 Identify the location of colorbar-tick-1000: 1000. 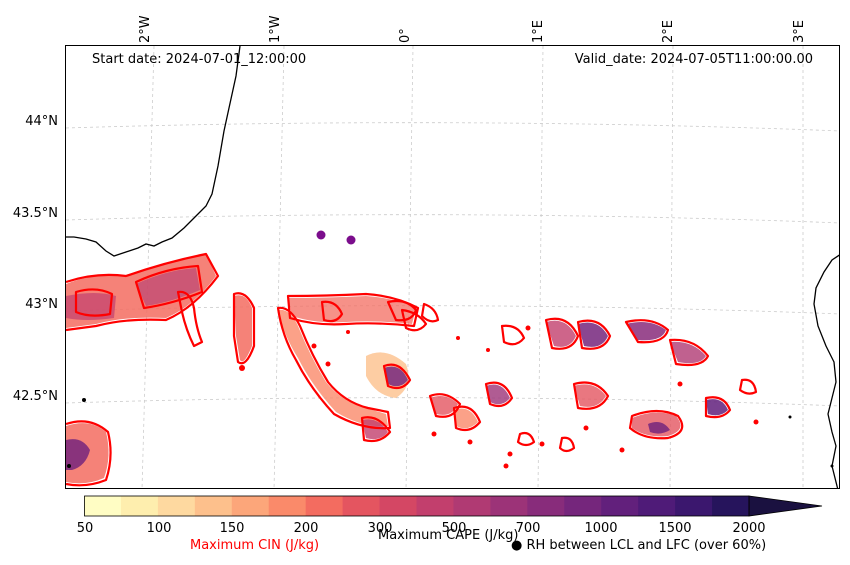
(601, 528).